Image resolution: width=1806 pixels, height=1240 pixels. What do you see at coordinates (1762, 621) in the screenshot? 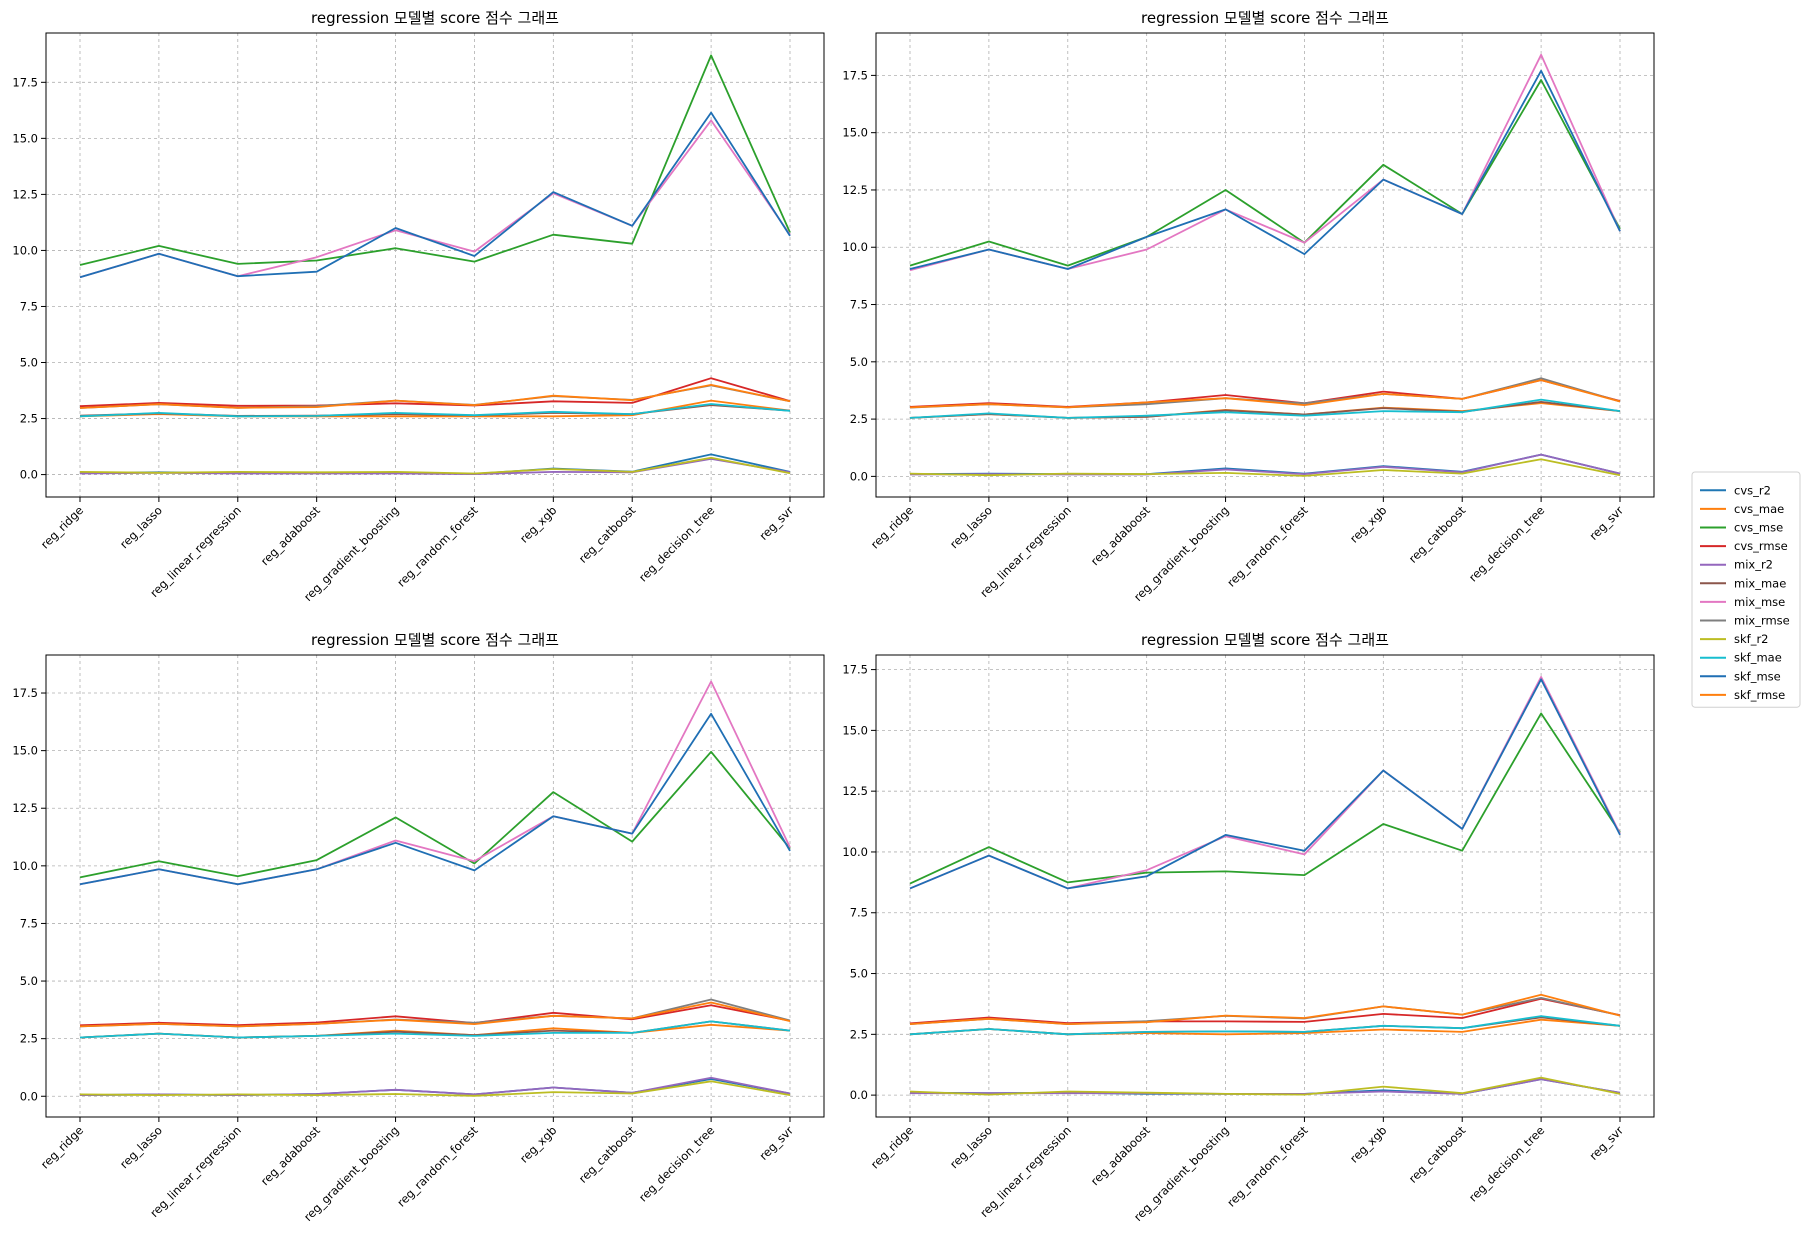
I see `legend-label-mix-rmse: mix_rmse` at bounding box center [1762, 621].